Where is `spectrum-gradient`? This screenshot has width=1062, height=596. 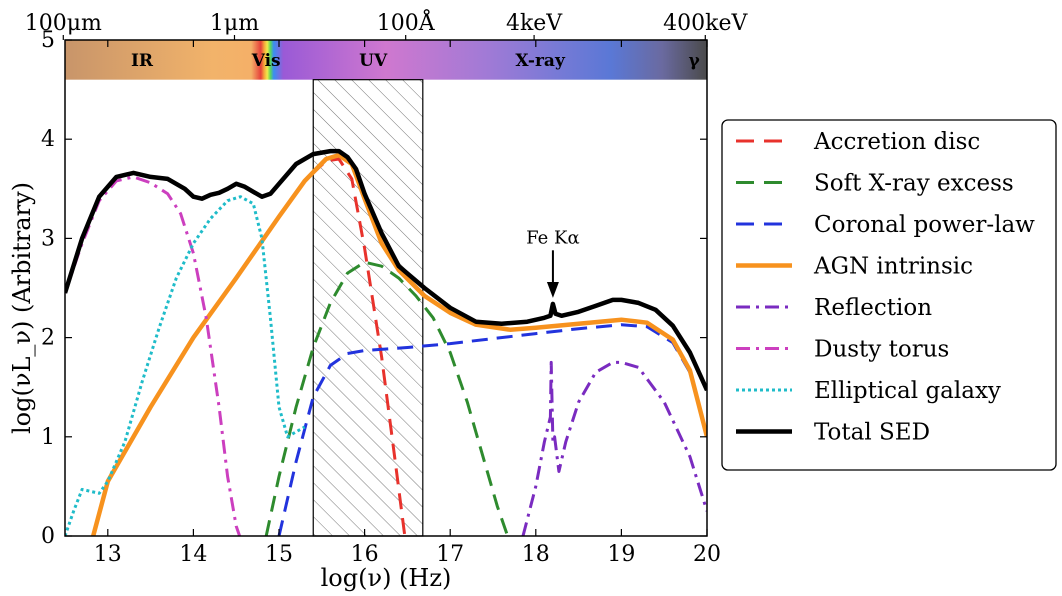 spectrum-gradient is located at coordinates (386, 60).